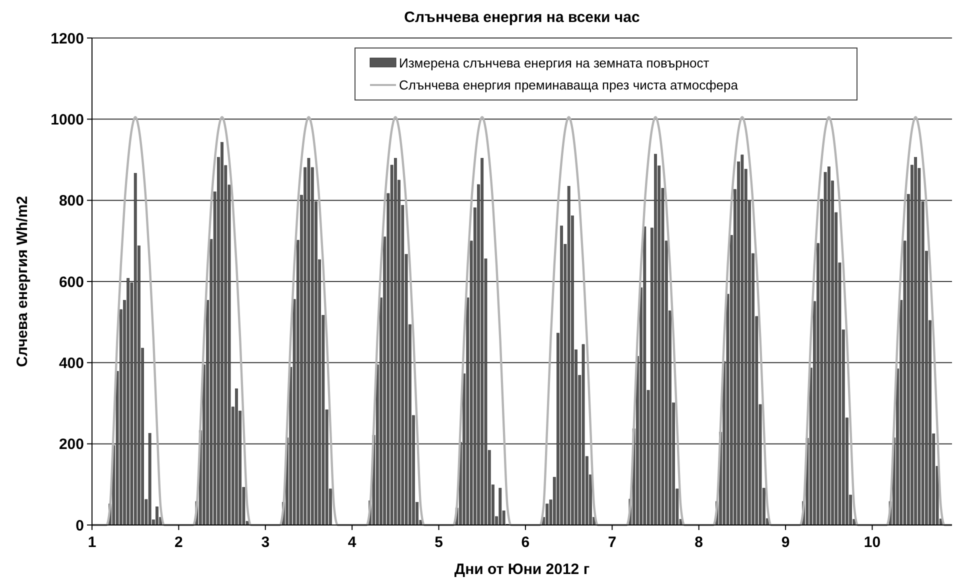 The height and width of the screenshot is (584, 959). Describe the element at coordinates (872, 542) in the screenshot. I see `x-tick-label: 10` at that location.